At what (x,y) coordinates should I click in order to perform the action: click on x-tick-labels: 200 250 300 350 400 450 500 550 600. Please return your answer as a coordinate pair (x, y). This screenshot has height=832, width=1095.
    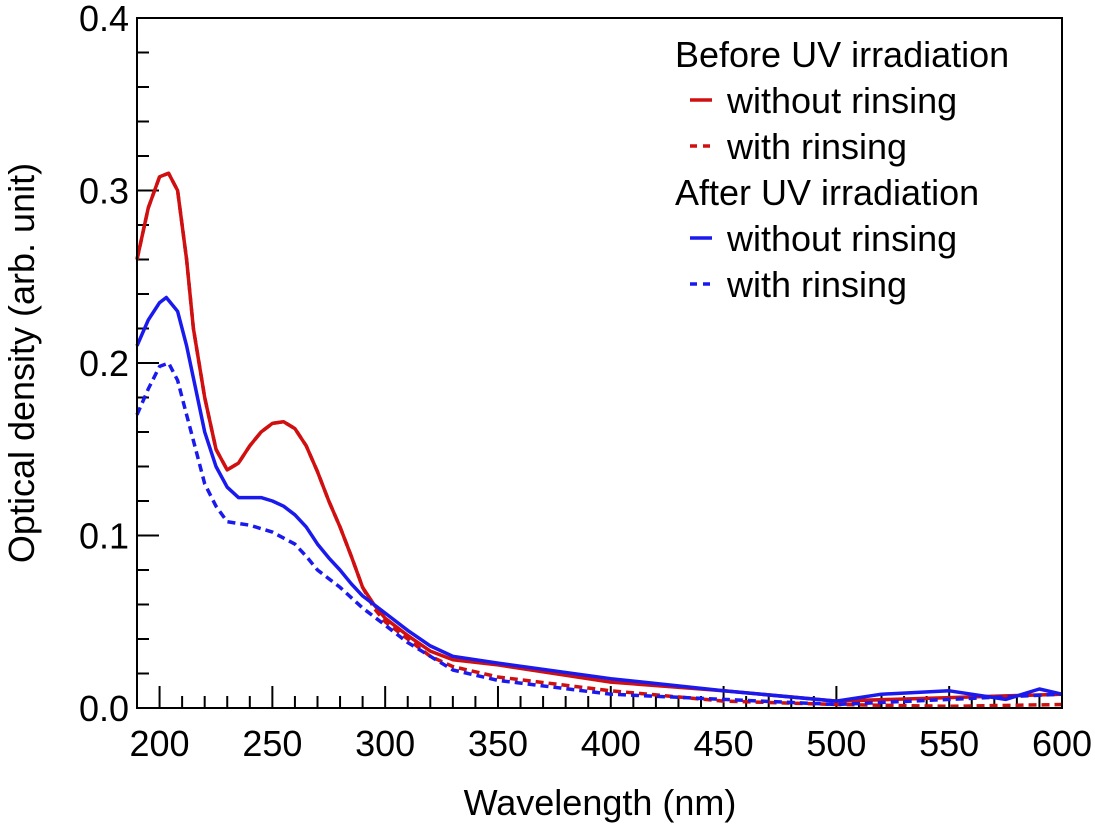
    Looking at the image, I should click on (611, 743).